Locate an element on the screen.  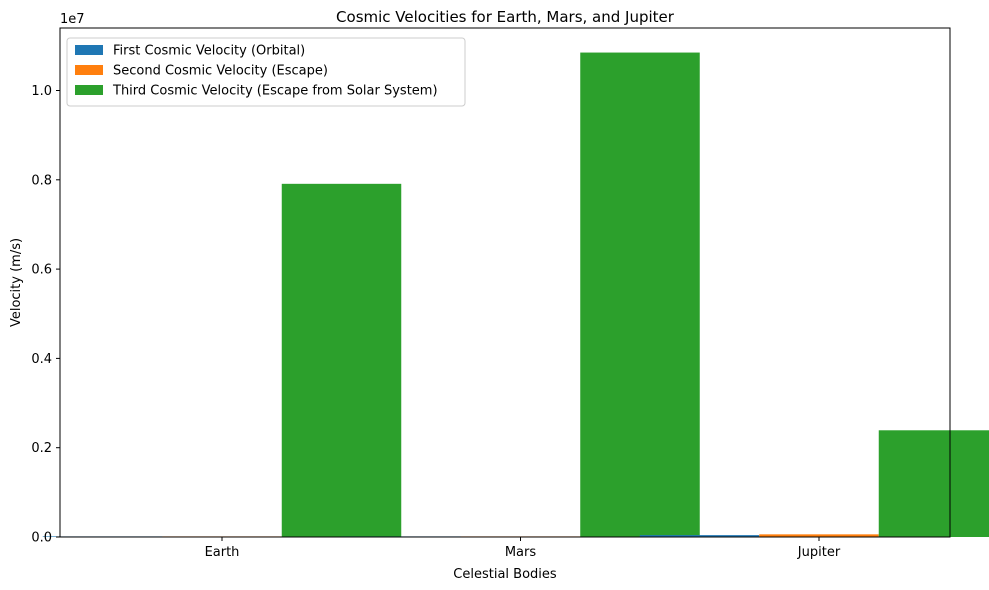
y-tick-label: 0.0 is located at coordinates (41, 538).